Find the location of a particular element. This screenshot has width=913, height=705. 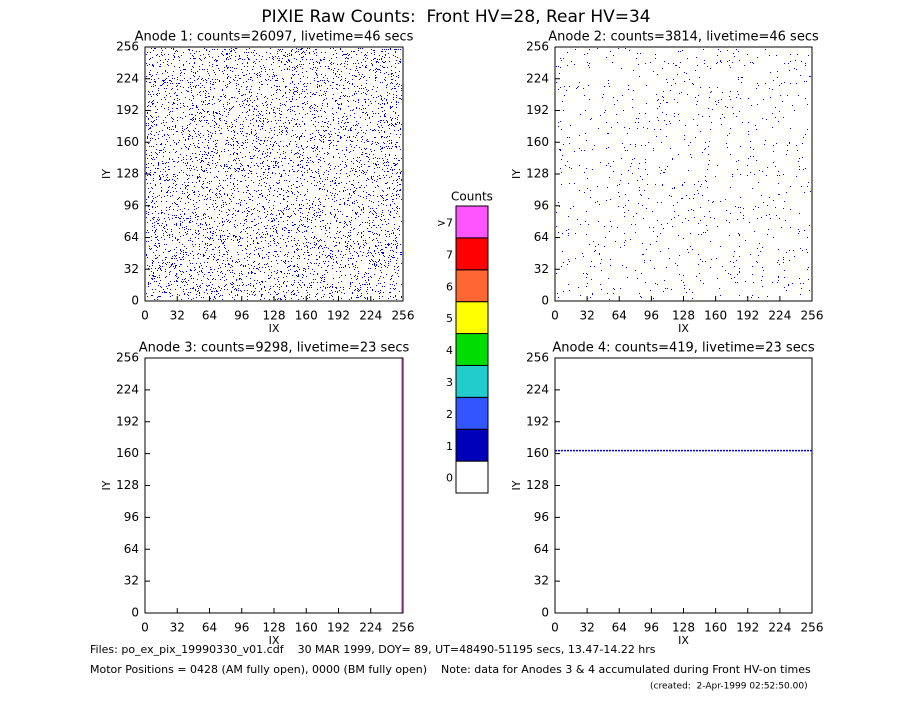

colorbar-label: 3 is located at coordinates (449, 382).